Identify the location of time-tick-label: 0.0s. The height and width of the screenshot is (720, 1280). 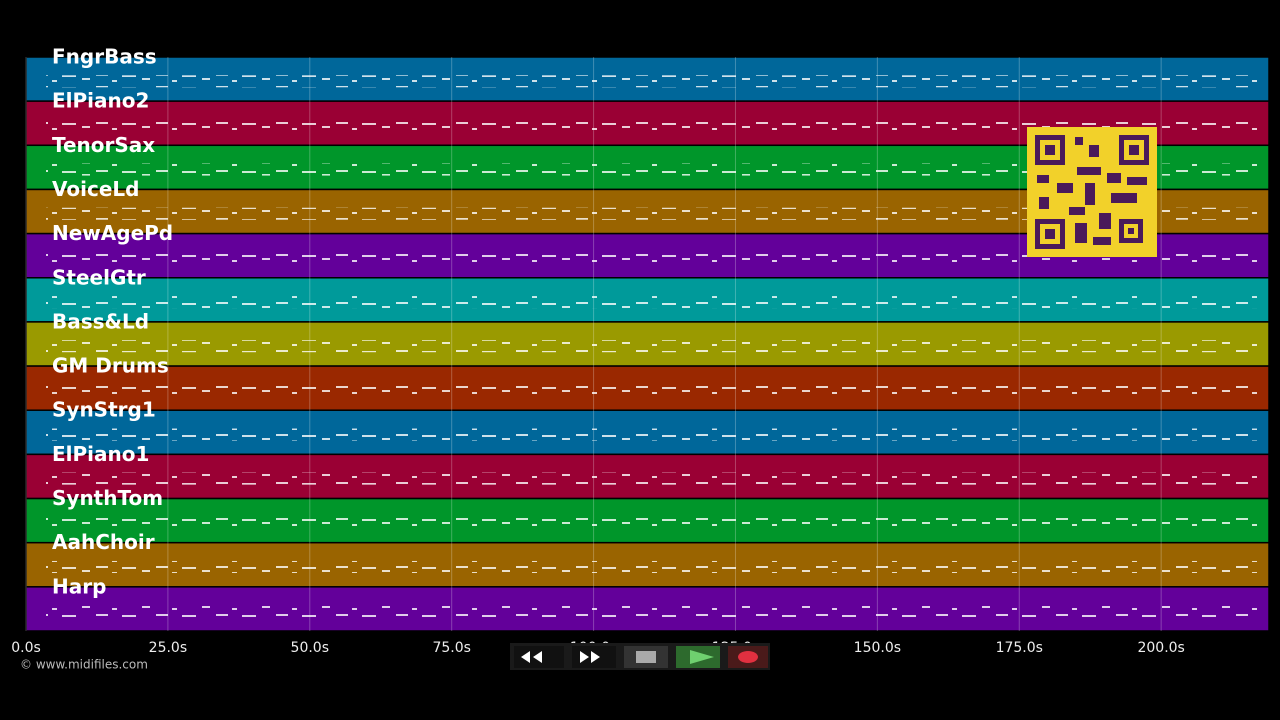
(26, 648).